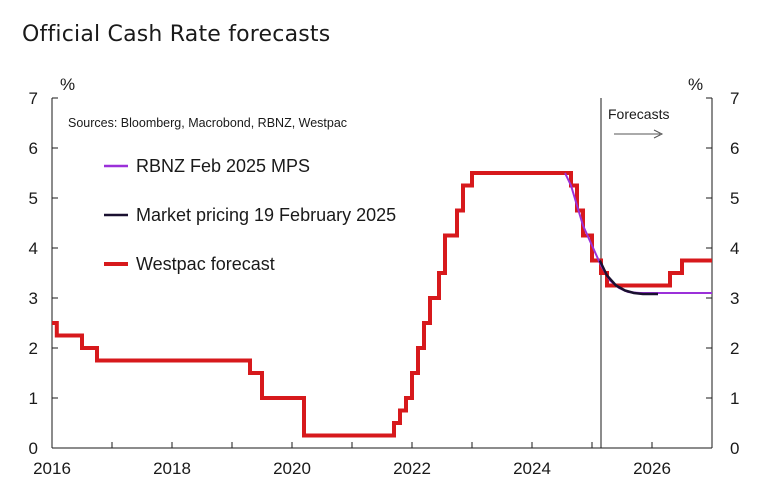 The image size is (767, 501). Describe the element at coordinates (205, 264) in the screenshot. I see `legend-label-westpac: Westpac forecast` at that location.